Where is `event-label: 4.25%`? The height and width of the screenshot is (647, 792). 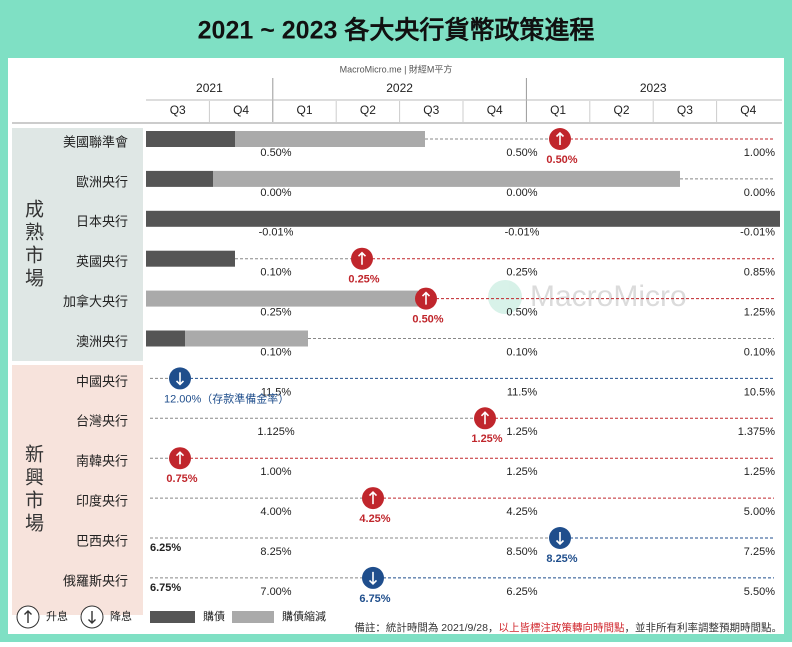 event-label: 4.25% is located at coordinates (374, 519).